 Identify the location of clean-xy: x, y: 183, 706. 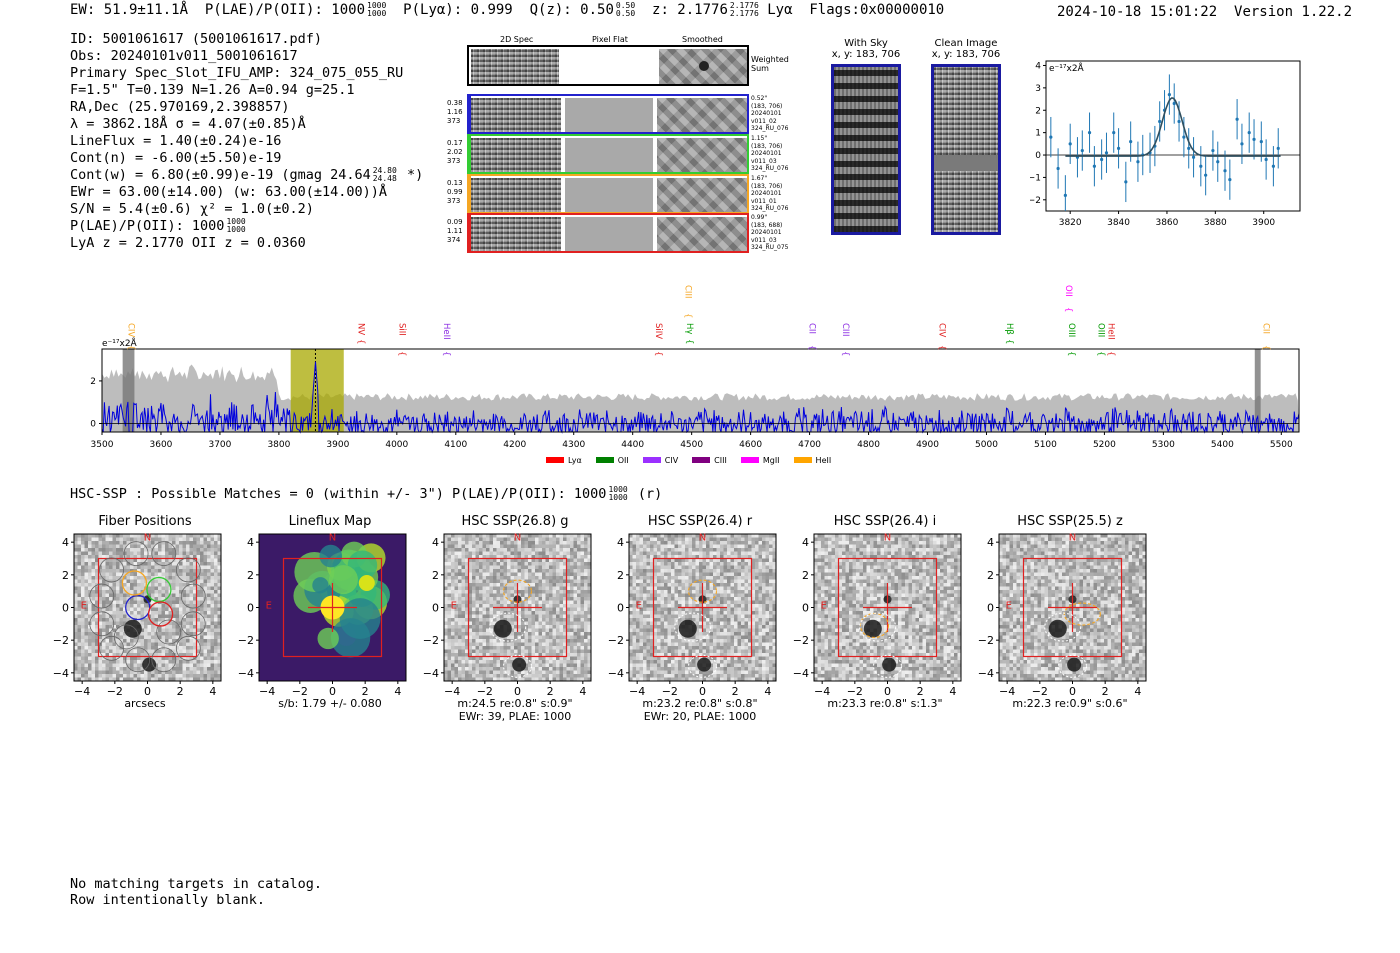
(966, 54).